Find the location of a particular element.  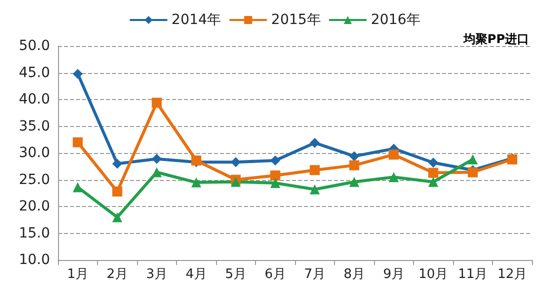

x-tick-label: 8月 is located at coordinates (354, 274).